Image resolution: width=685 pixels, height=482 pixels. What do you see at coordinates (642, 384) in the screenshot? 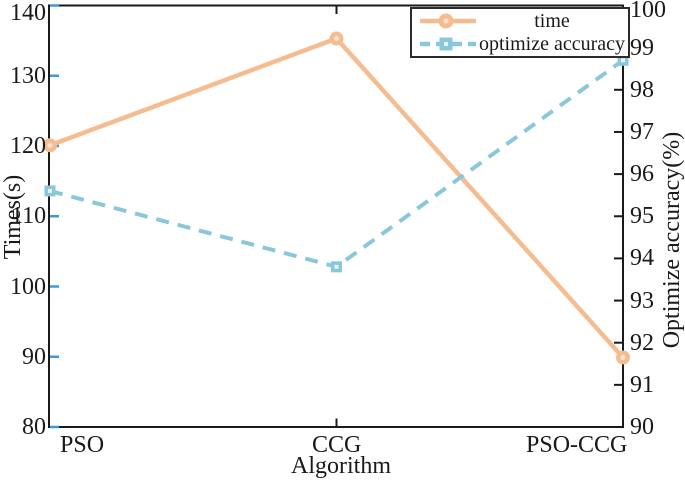
I see `y-right-tick-label-91: 91` at bounding box center [642, 384].